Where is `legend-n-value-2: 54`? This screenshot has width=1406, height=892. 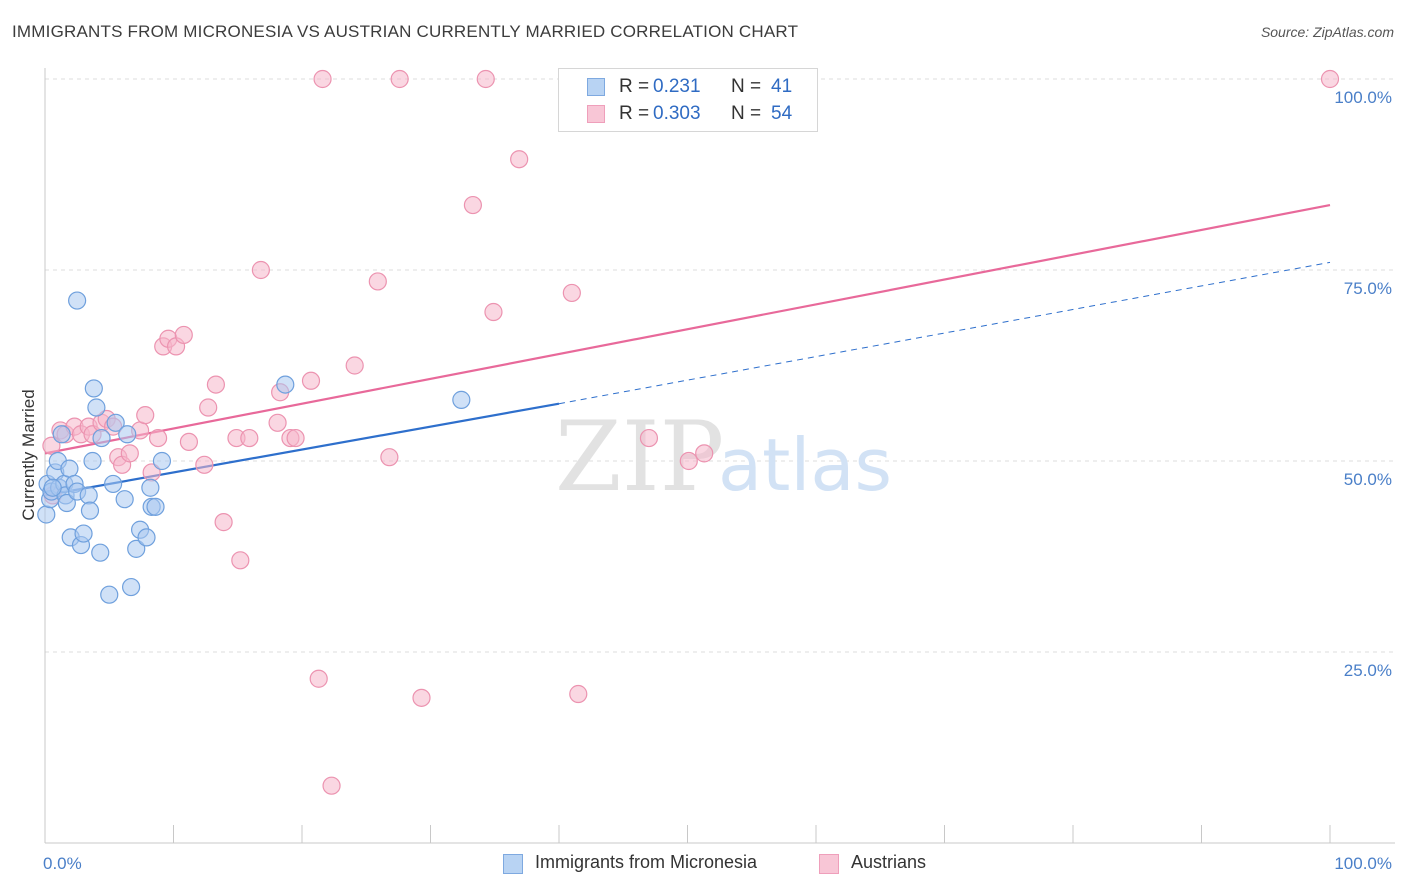
legend-n-value-2: 54 is located at coordinates (782, 113).